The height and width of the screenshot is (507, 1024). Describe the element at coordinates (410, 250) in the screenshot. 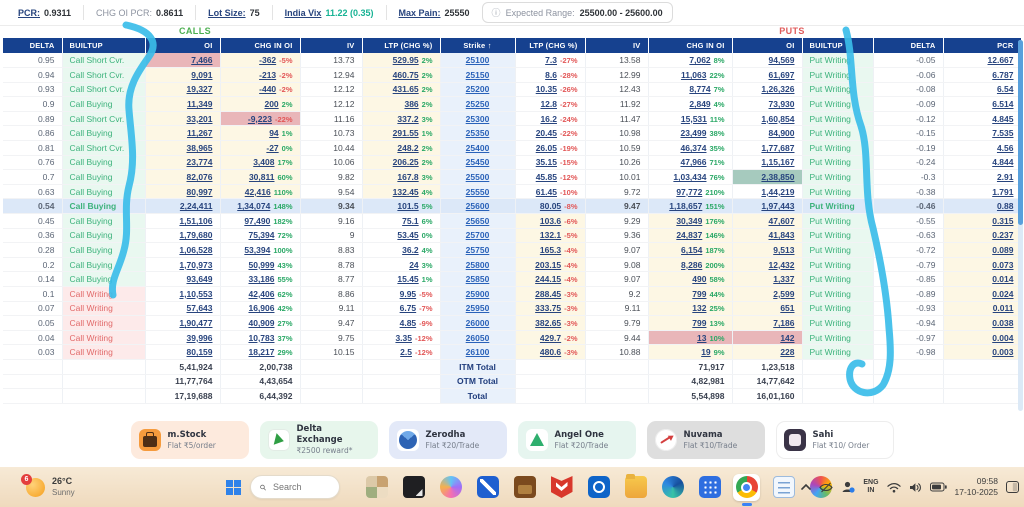

I see `call-ltp-value: 36.2` at that location.